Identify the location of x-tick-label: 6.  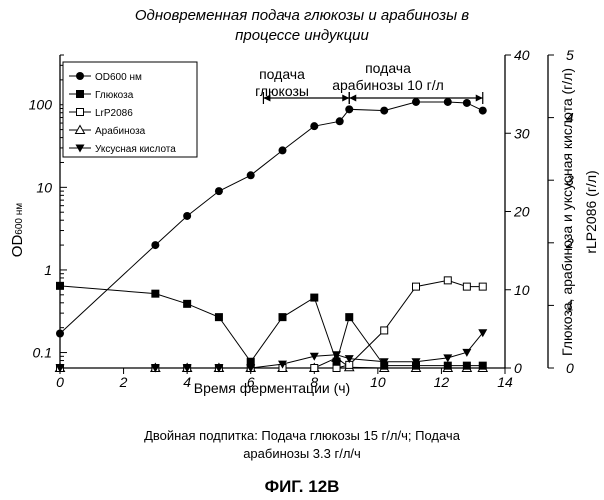
(251, 382).